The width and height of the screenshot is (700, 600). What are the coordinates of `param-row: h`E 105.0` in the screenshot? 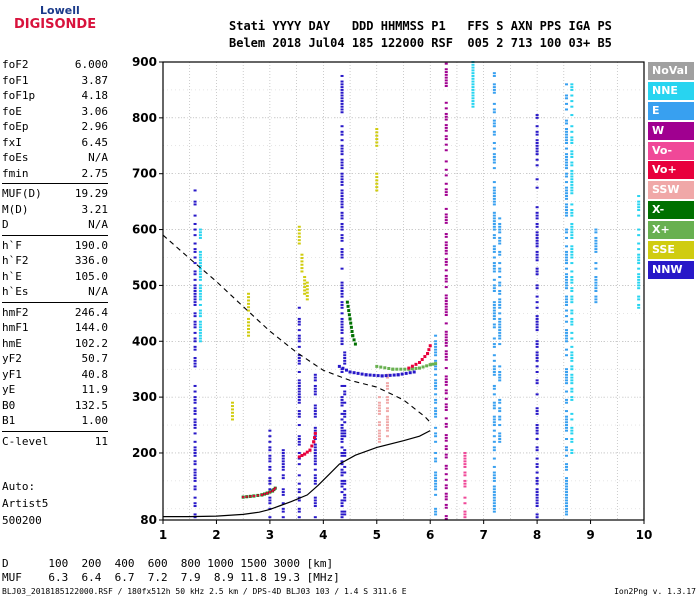 It's located at (55, 277).